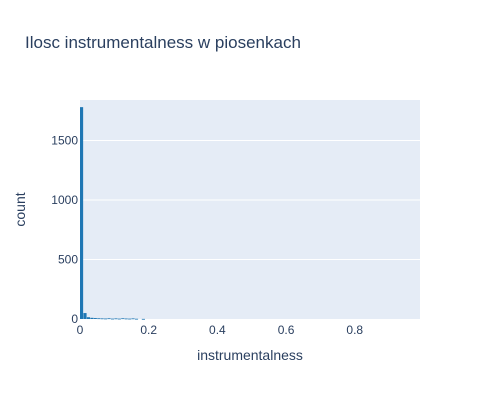 The width and height of the screenshot is (500, 400). I want to click on x-axis-ticks: 0 0.2 0.4 0.6 0.8, so click(220, 330).